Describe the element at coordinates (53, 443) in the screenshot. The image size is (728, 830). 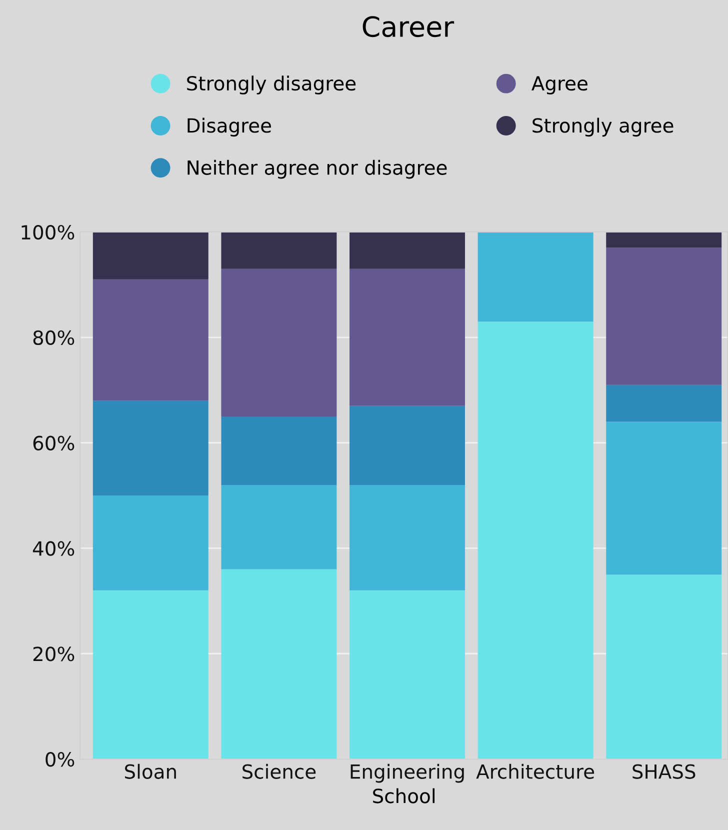
I see `y-tick-label: 60%` at that location.